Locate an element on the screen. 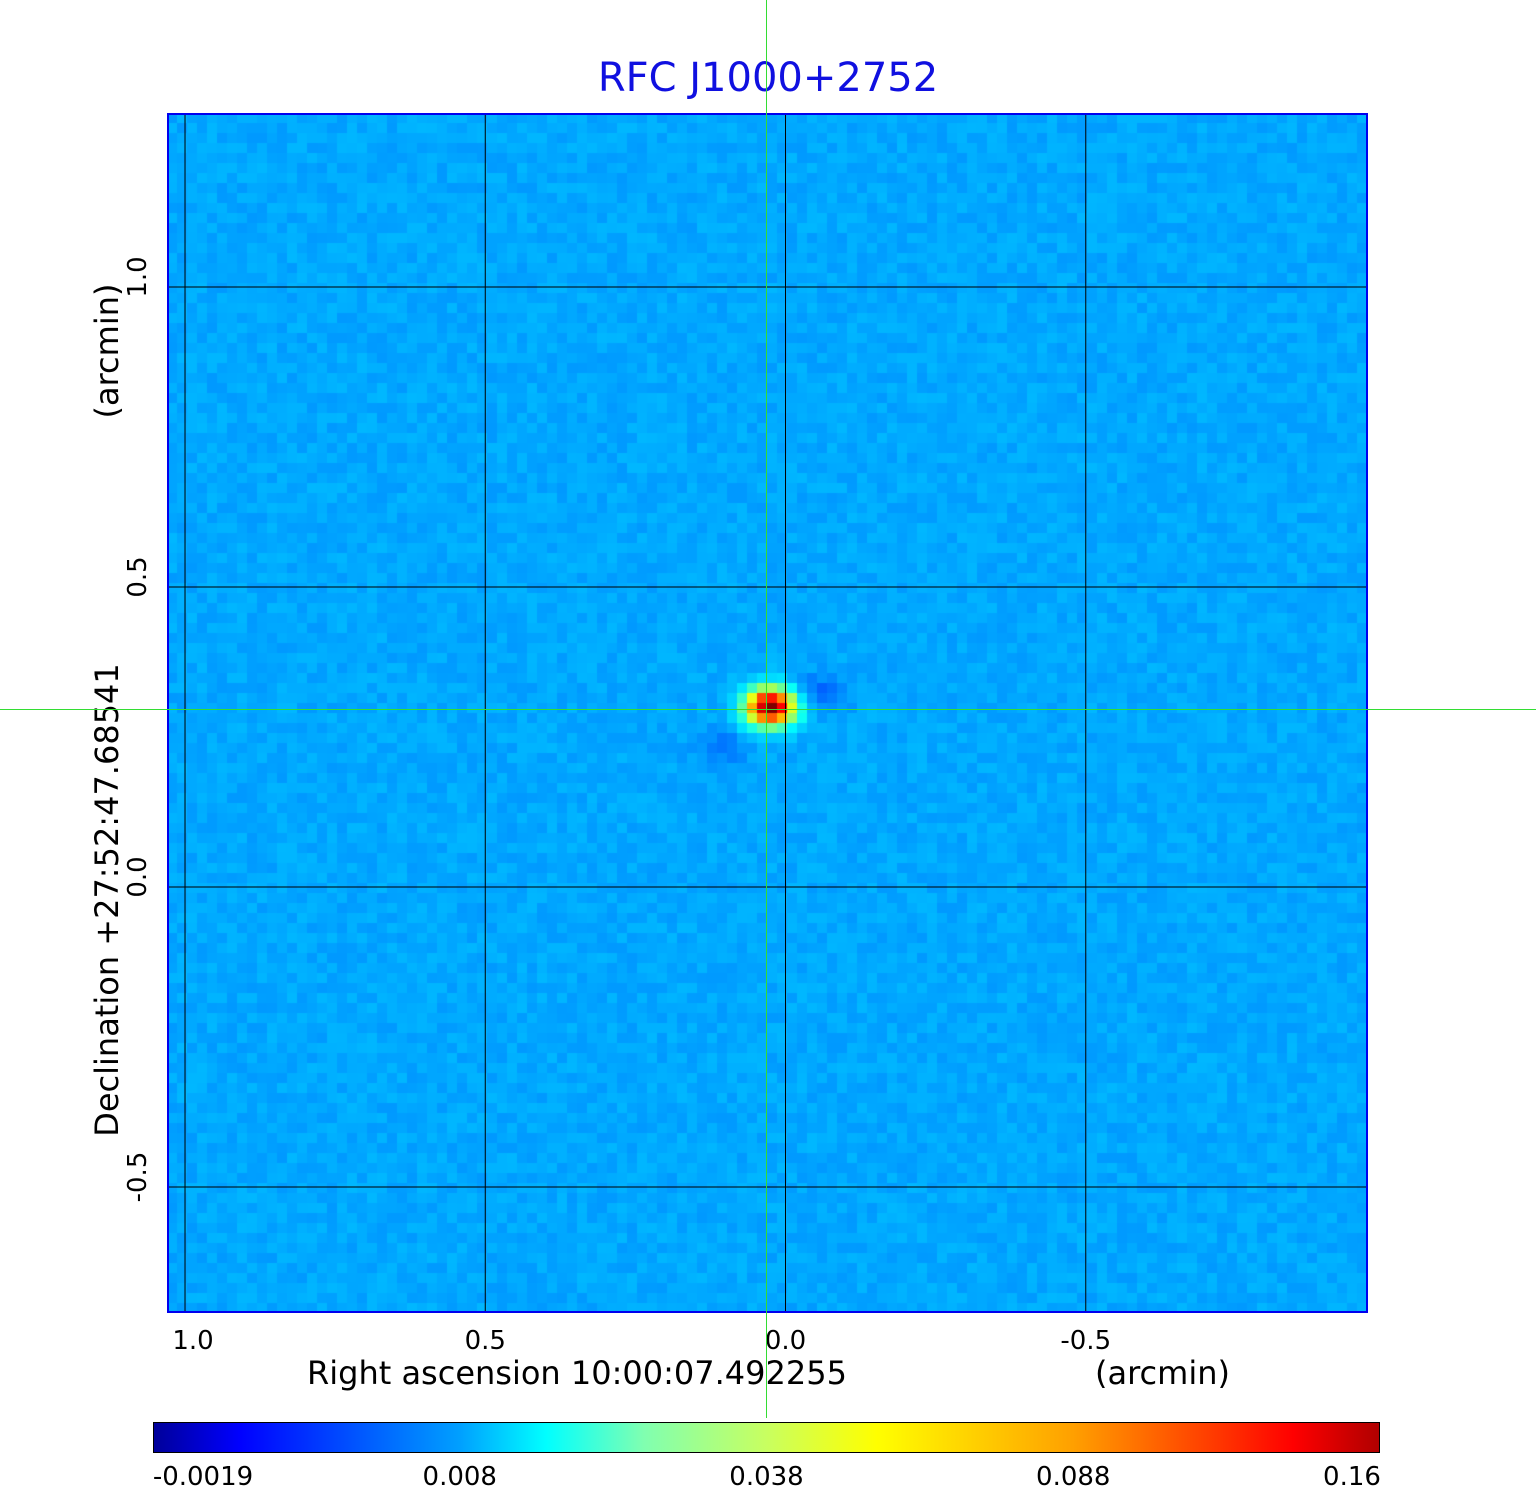  colorbar is located at coordinates (766, 1437).